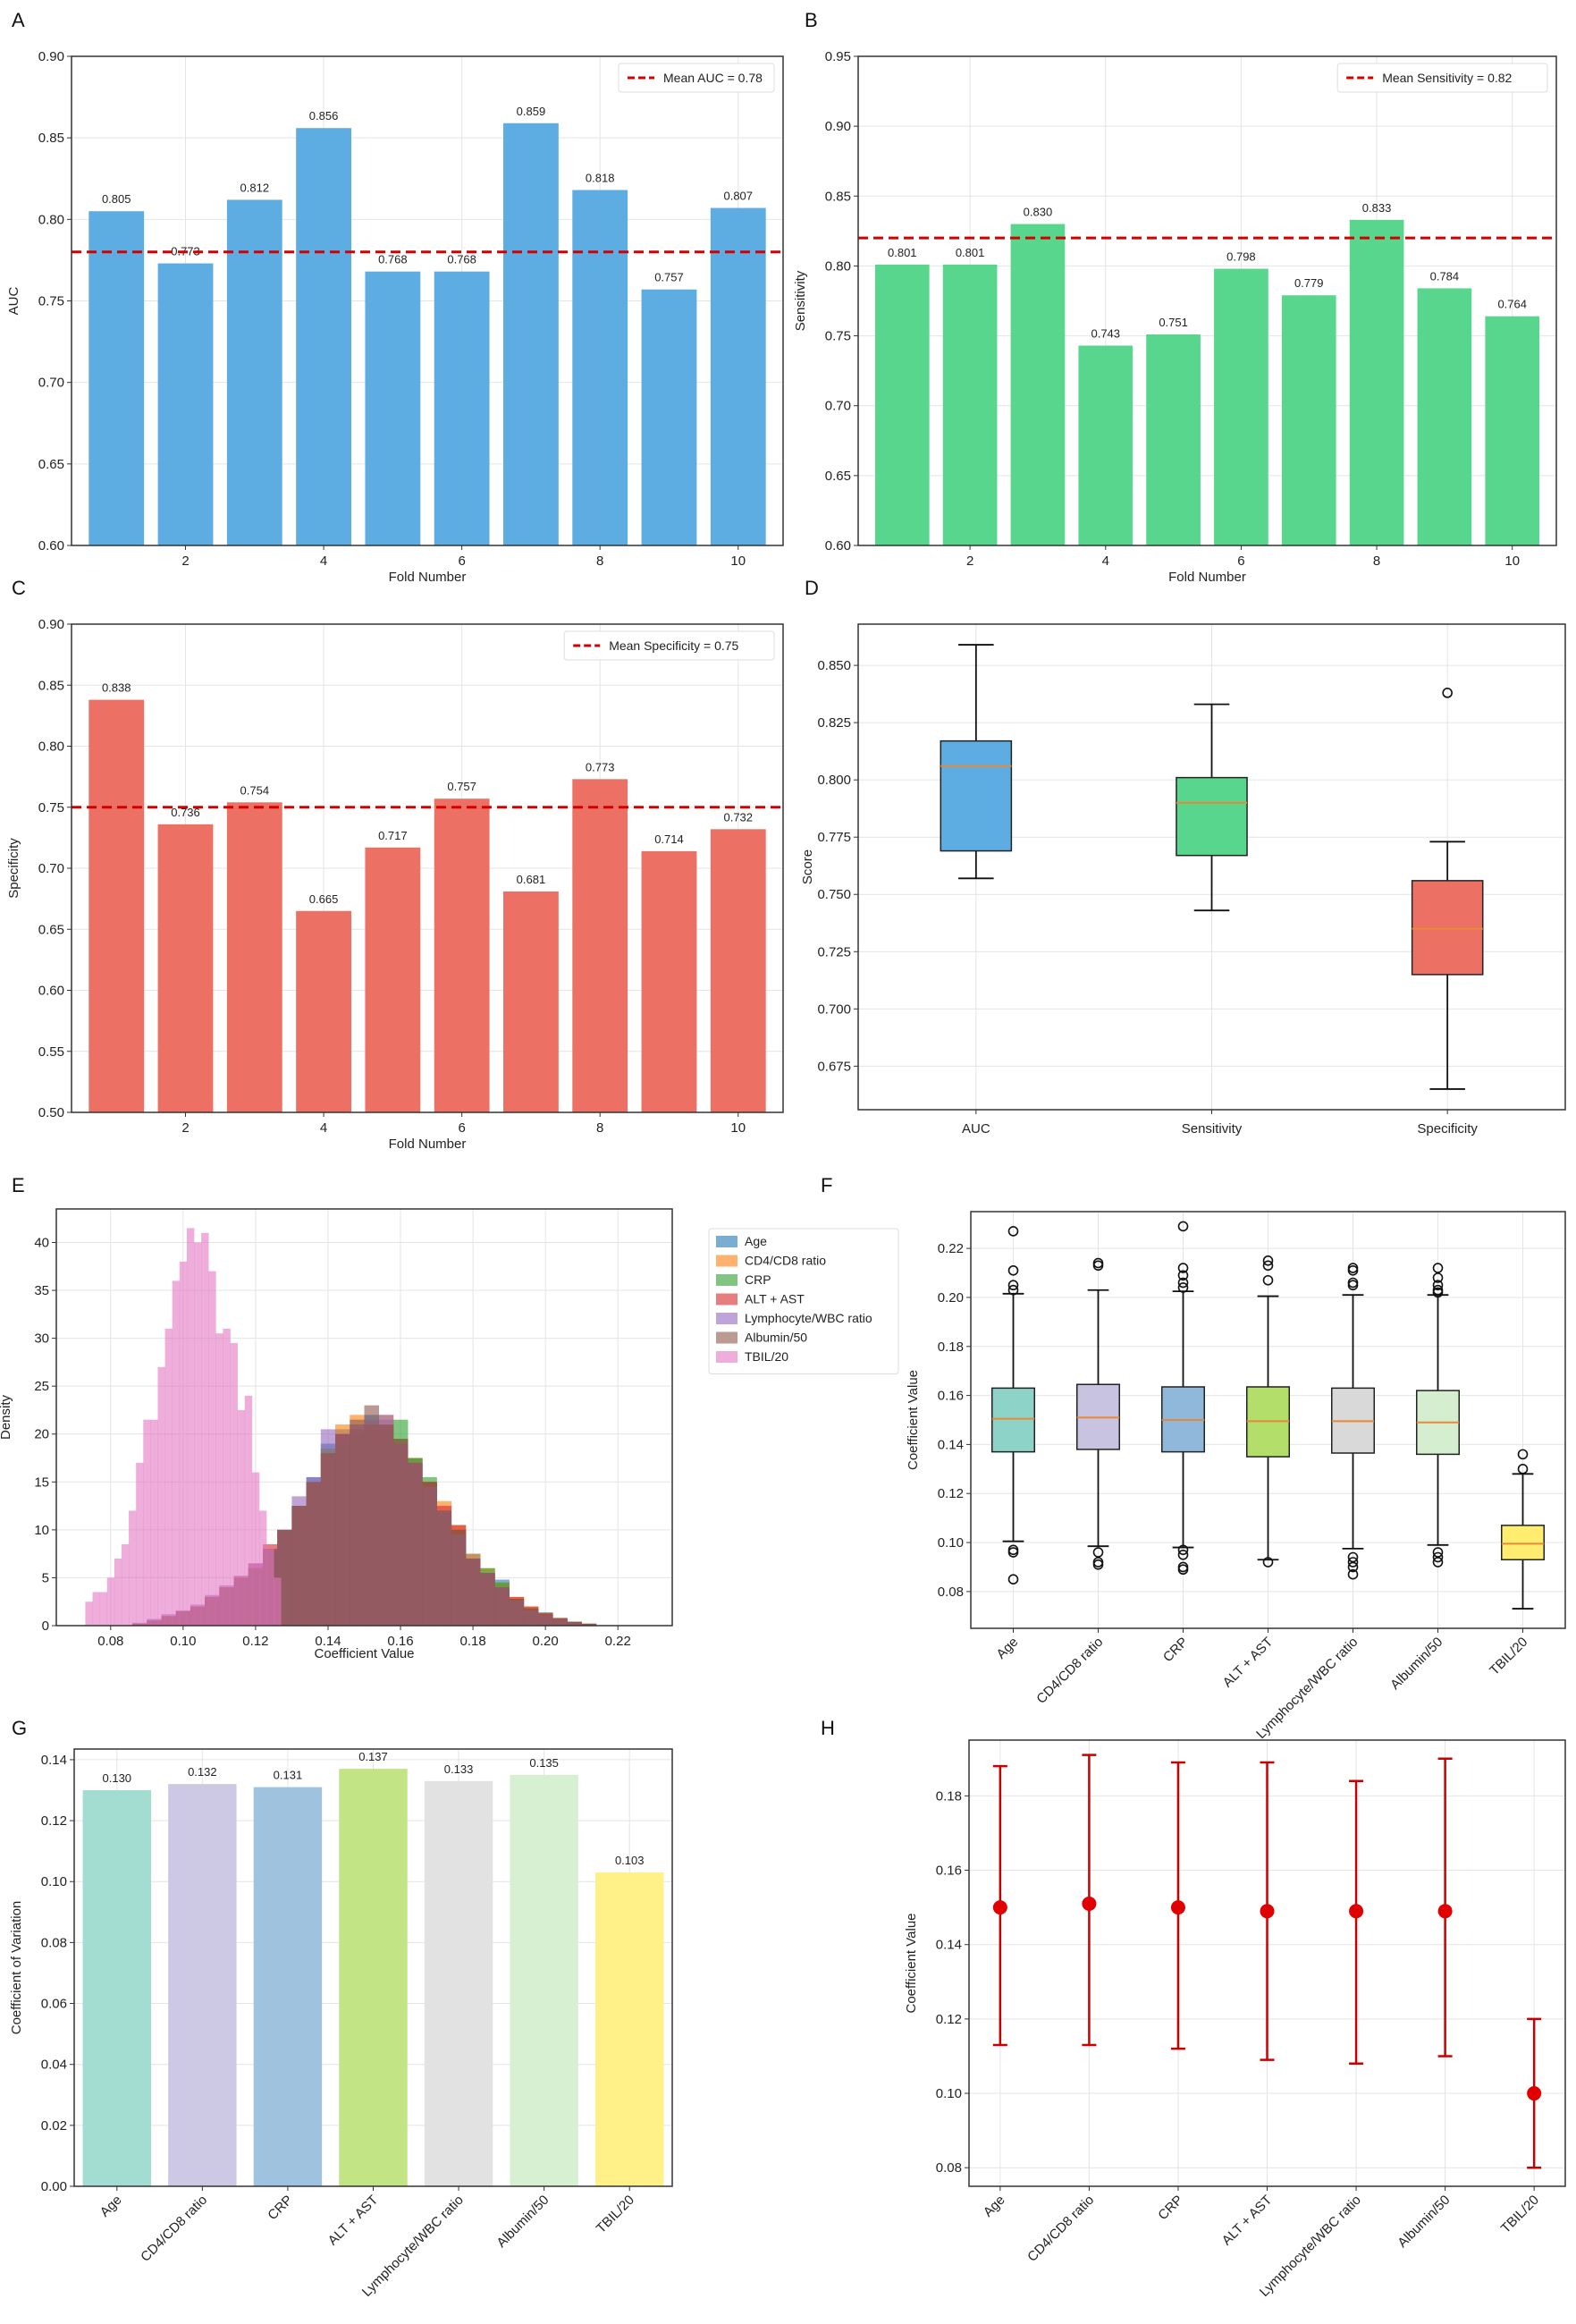 Image resolution: width=1576 pixels, height=2324 pixels. Describe the element at coordinates (183, 1641) in the screenshot. I see `x-tick-label: 0.10` at that location.